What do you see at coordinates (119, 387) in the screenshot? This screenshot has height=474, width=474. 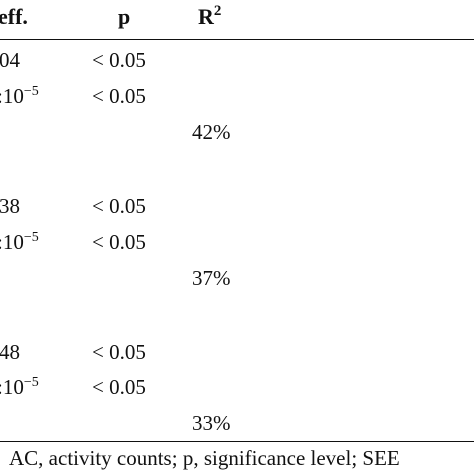 I see `g3-row2-p: < 0.05` at bounding box center [119, 387].